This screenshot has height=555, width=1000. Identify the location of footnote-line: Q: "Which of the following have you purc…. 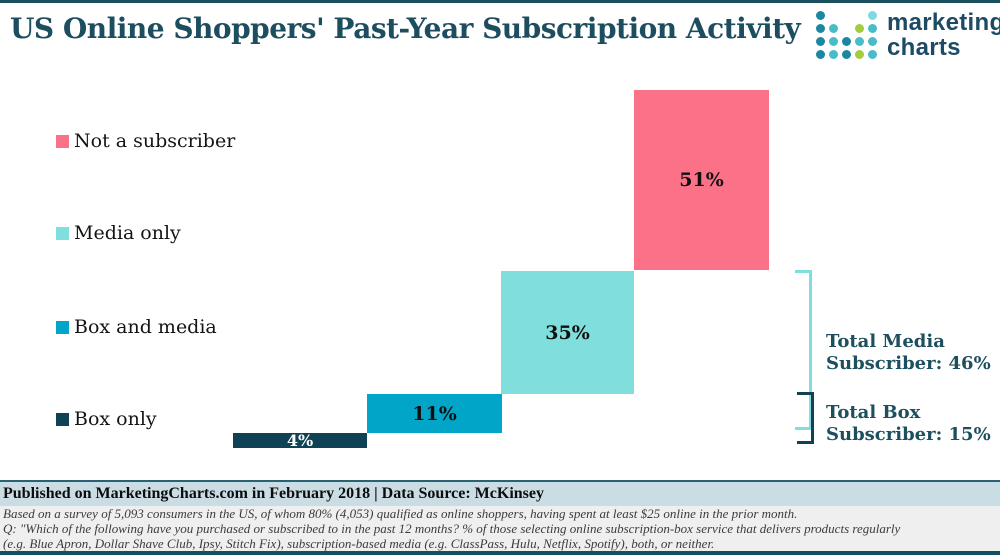
(452, 528).